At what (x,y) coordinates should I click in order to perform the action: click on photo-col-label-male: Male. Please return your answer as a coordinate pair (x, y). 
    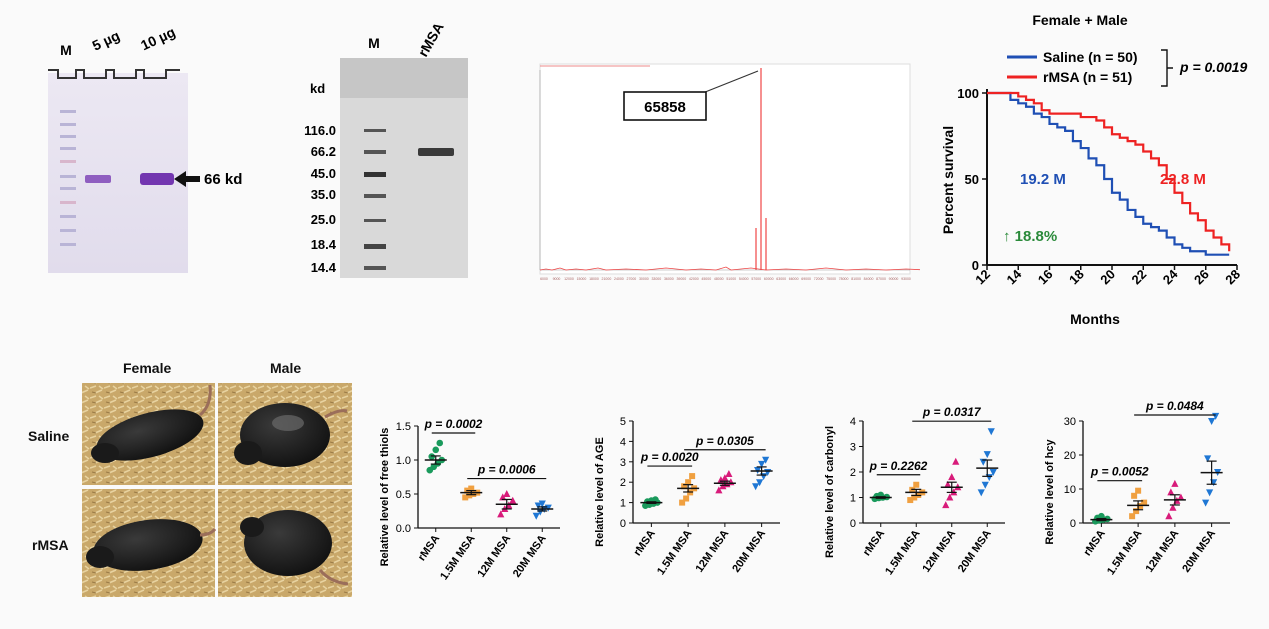
    Looking at the image, I should click on (286, 368).